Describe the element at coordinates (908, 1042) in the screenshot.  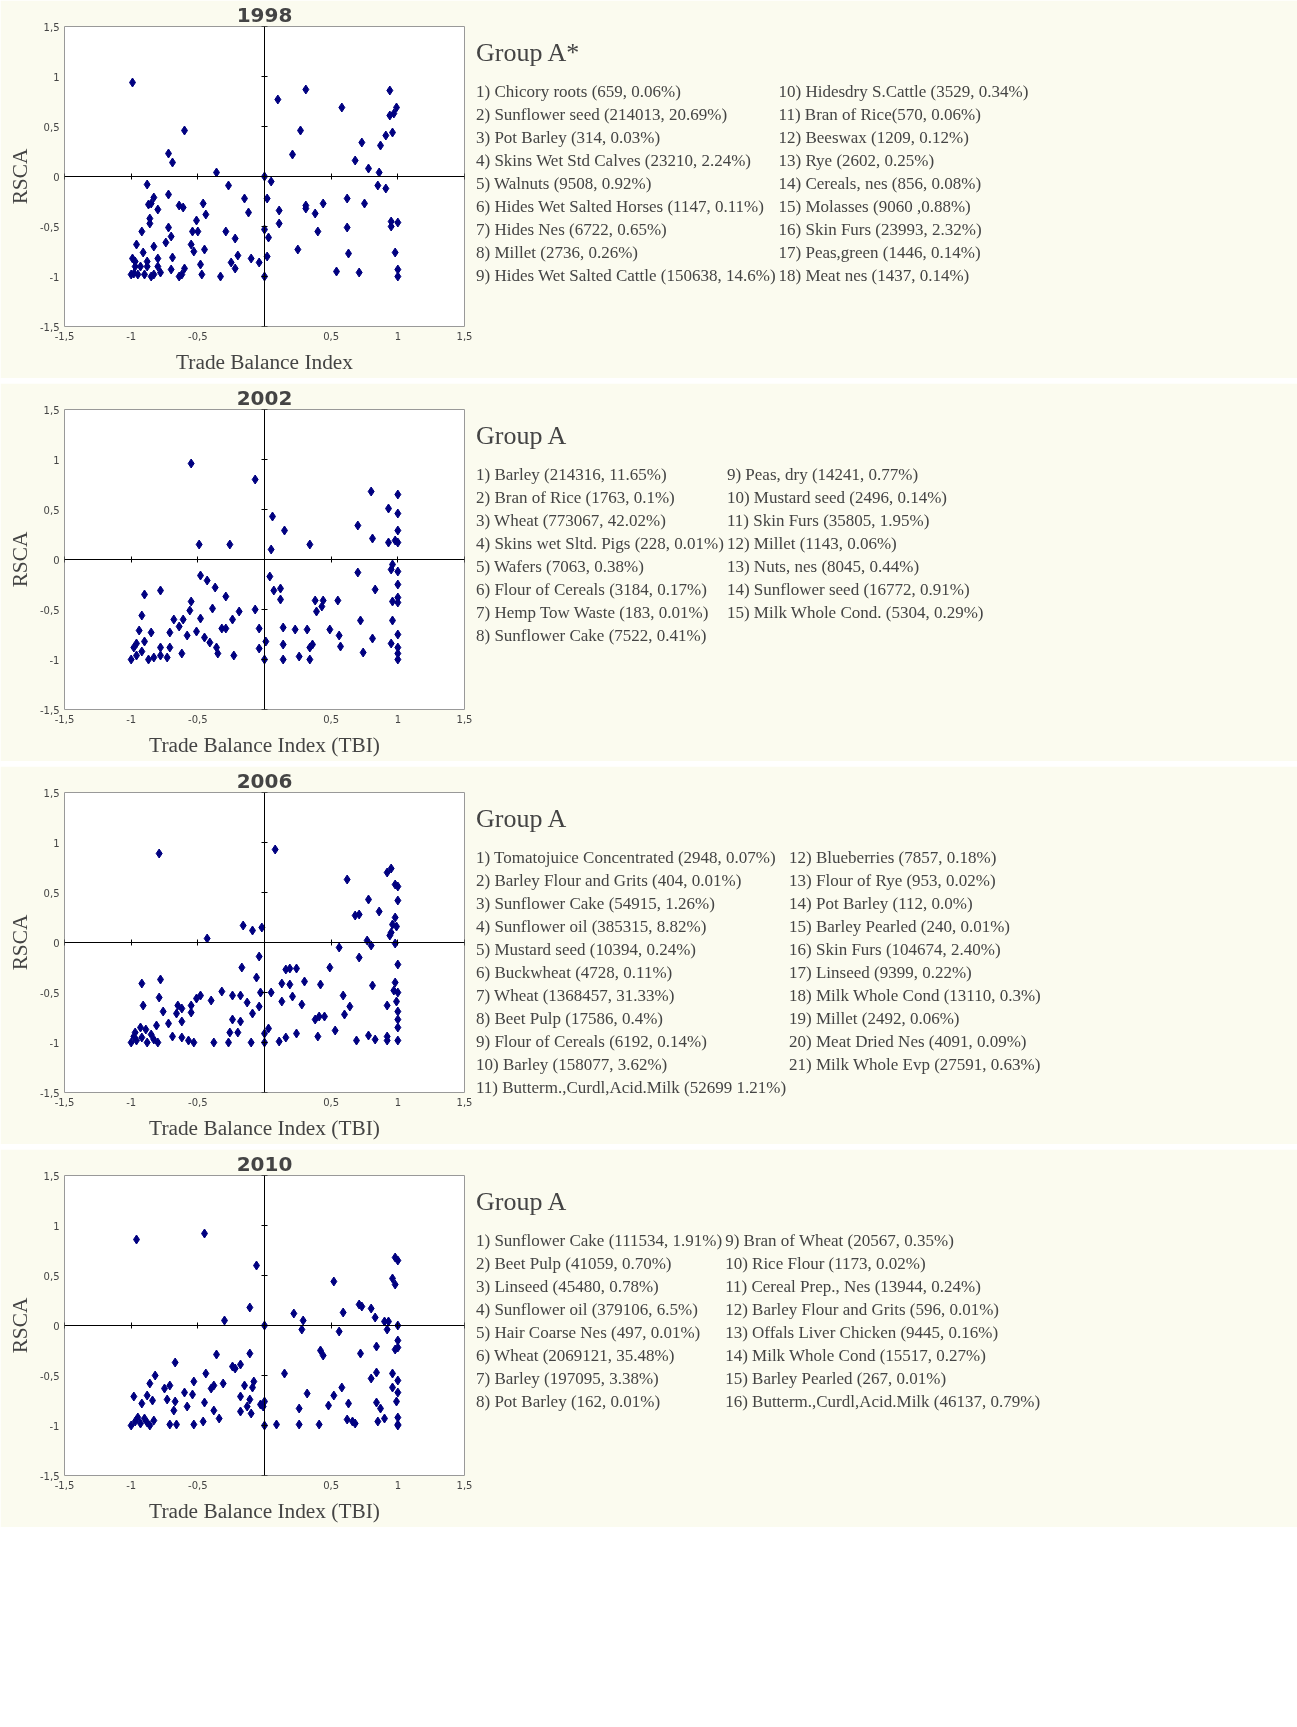
I see `text: 20) Meat Dried Nes (4091, 0.09%)` at that location.